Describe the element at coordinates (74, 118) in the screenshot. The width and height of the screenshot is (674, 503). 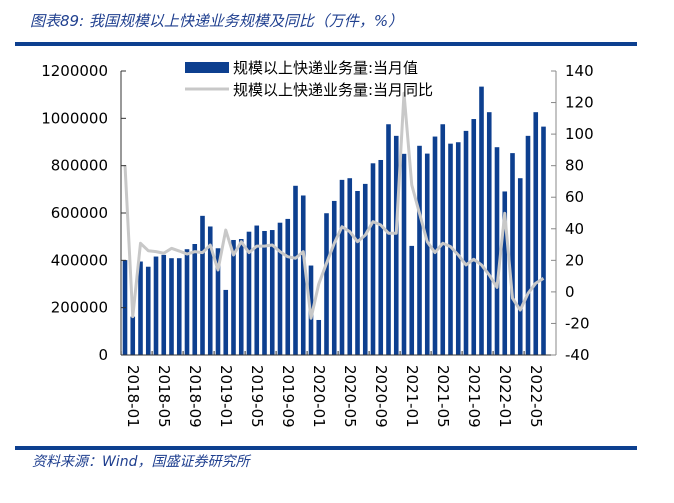
I see `left-axis-tick-label: 1000000` at that location.